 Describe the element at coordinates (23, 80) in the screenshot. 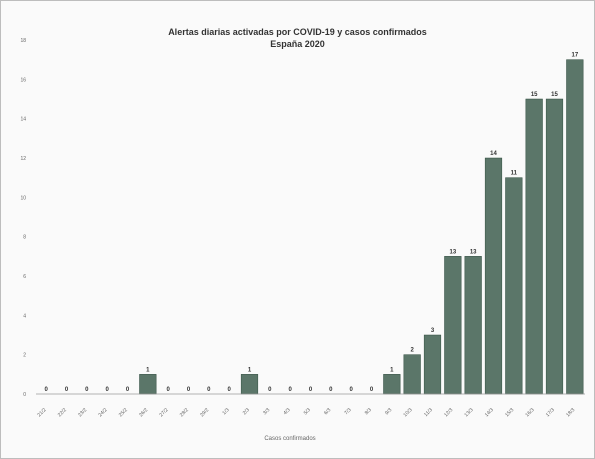

I see `y-tick-label: 16` at that location.